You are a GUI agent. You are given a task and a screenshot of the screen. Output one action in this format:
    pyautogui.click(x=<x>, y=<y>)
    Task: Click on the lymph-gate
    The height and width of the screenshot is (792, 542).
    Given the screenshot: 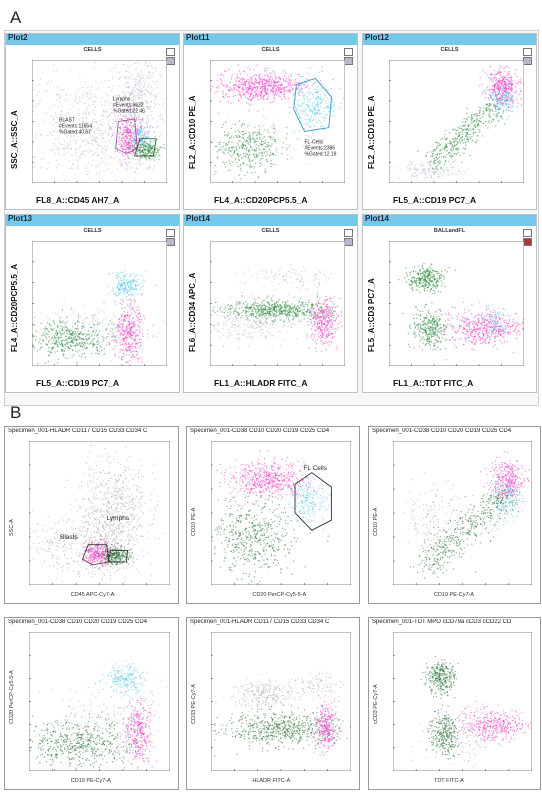 What is the action you would take?
    pyautogui.click(x=145, y=147)
    